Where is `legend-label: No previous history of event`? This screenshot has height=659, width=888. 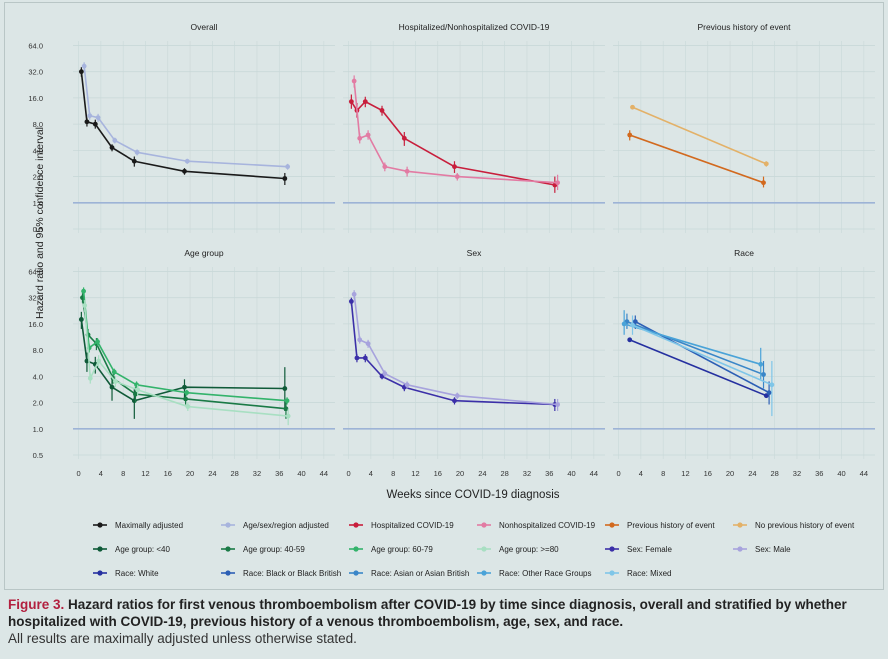
legend-label: No previous history of event is located at coordinates (805, 525).